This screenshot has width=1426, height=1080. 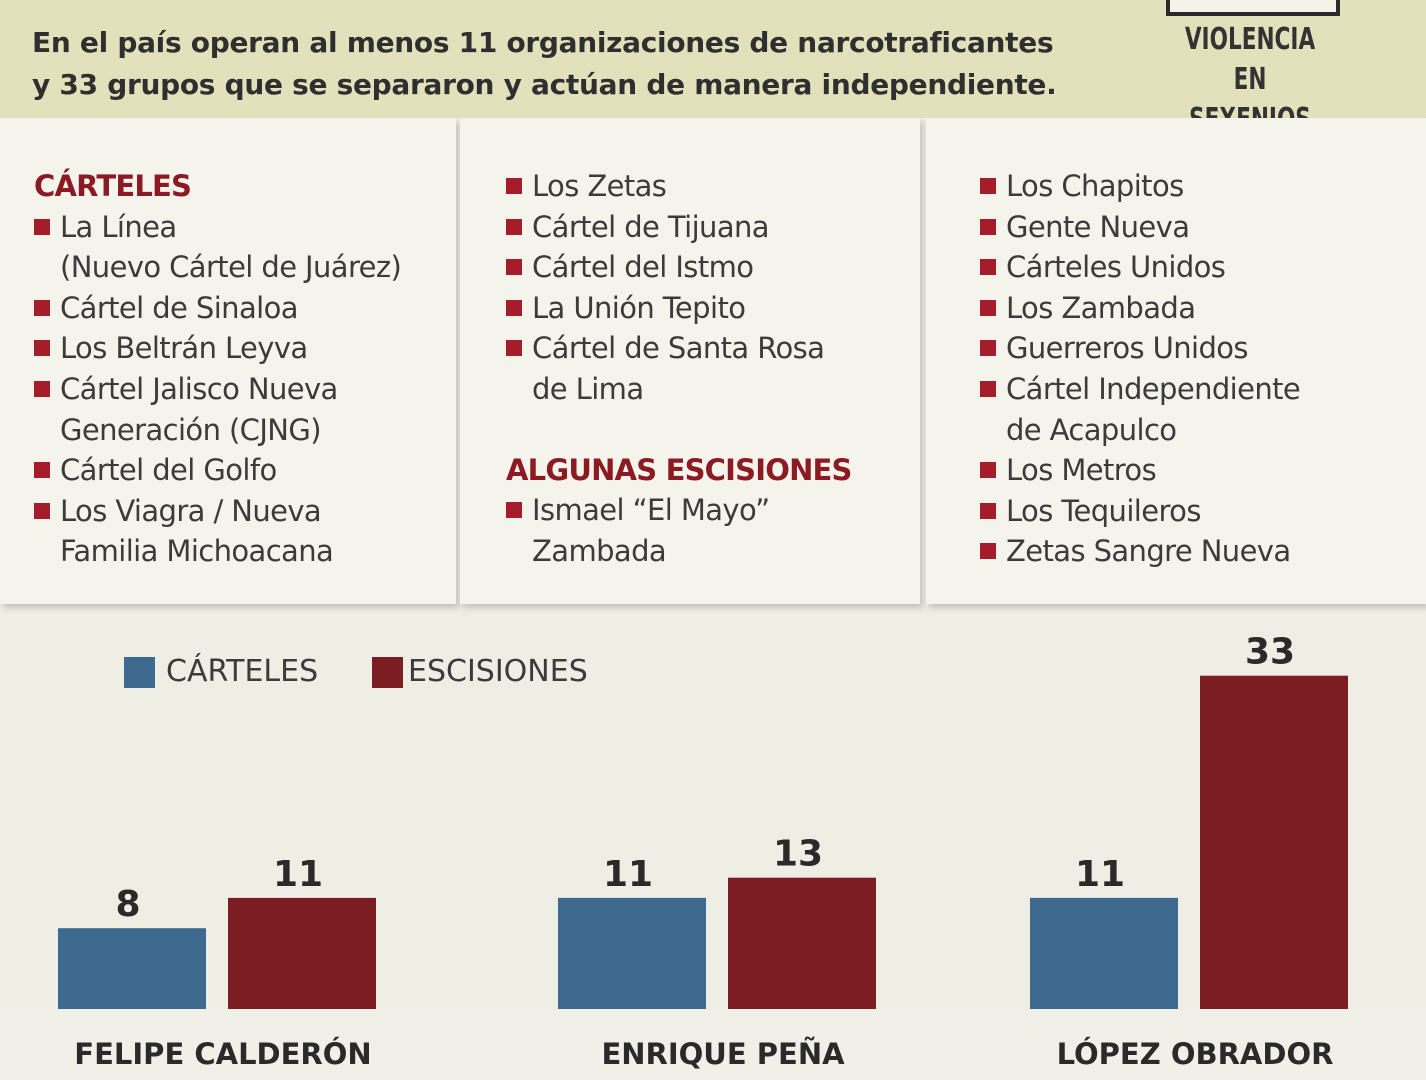 What do you see at coordinates (197, 551) in the screenshot?
I see `cartel-item-text: Familia Michoacana` at bounding box center [197, 551].